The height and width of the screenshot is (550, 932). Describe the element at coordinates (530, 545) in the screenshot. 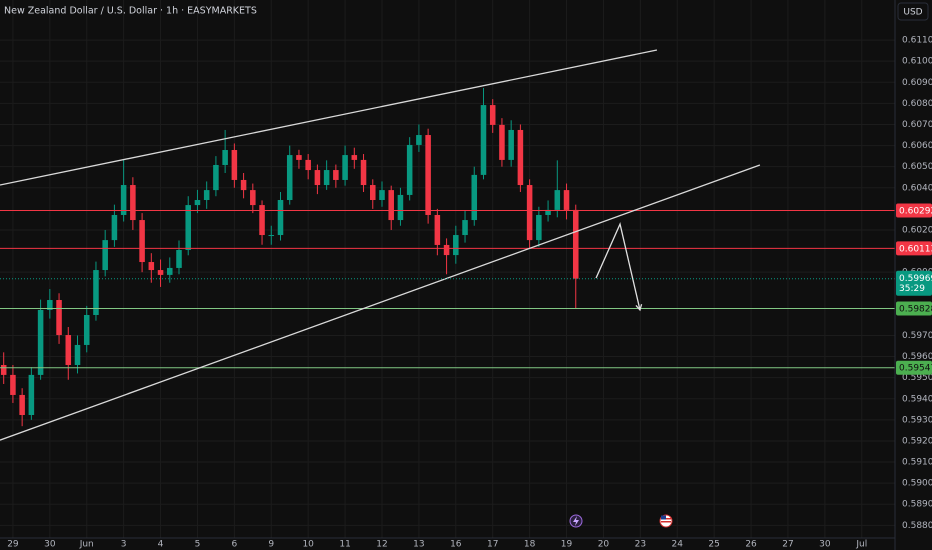

I see `x-tick-label: 18` at that location.